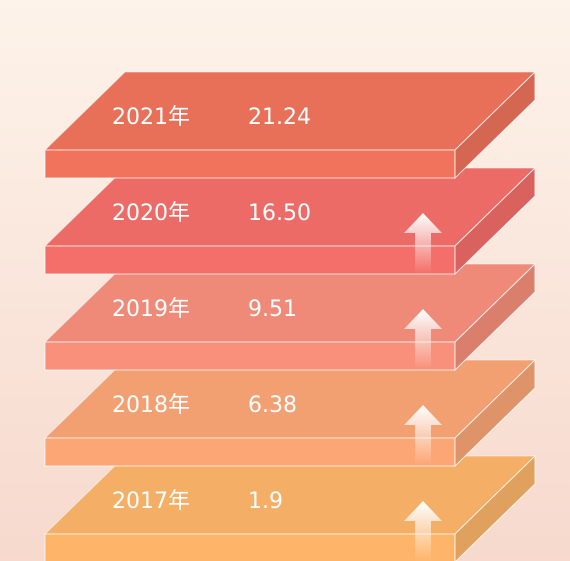  What do you see at coordinates (151, 309) in the screenshot?
I see `year-label: 2019年` at bounding box center [151, 309].